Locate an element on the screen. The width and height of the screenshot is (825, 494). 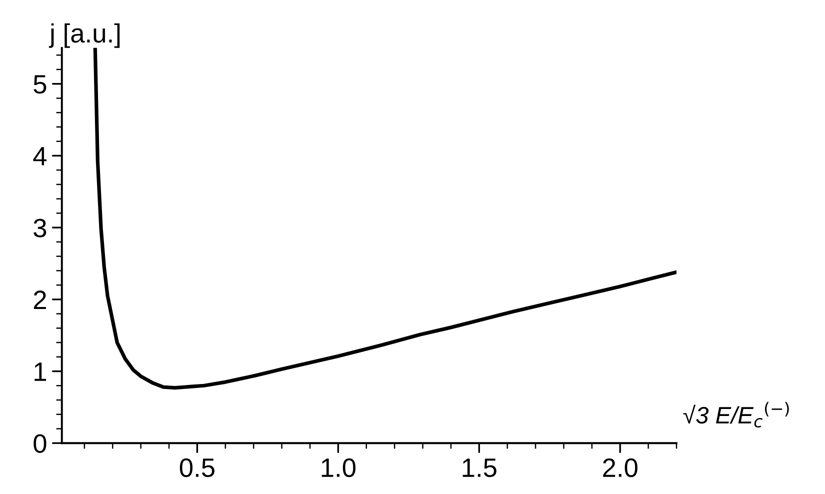
x-tick-label: 0.5 is located at coordinates (197, 468).